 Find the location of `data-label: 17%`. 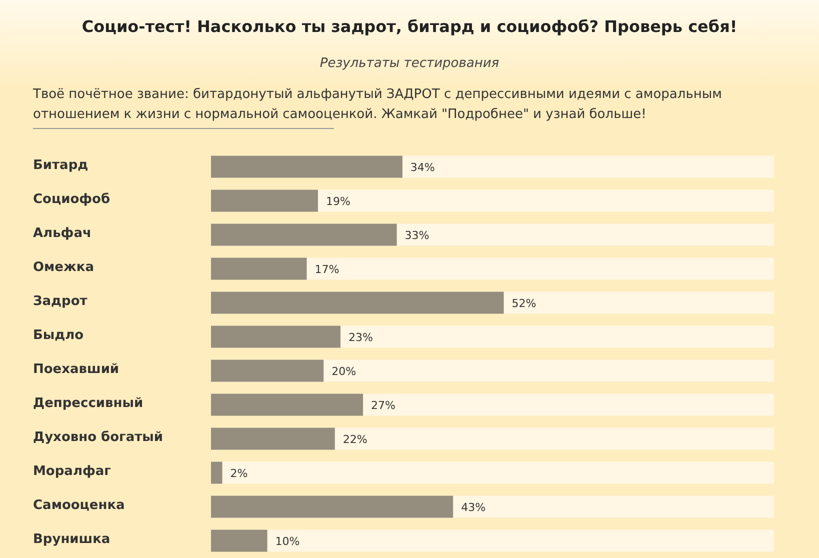

data-label: 17% is located at coordinates (327, 269).